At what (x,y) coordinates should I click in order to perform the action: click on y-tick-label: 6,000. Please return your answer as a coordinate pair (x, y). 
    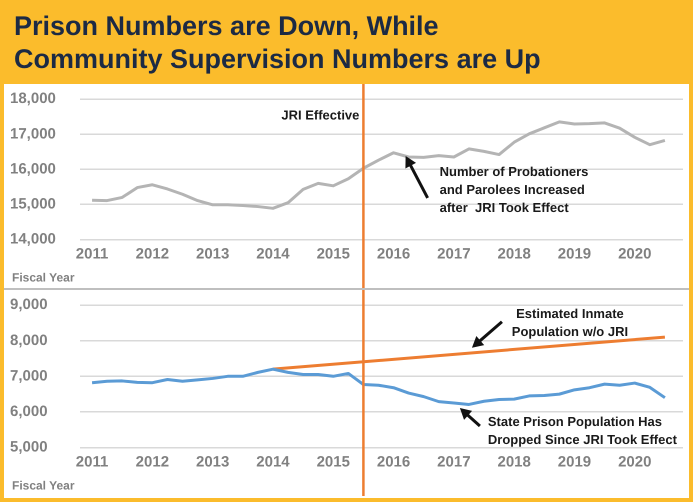
    Looking at the image, I should click on (29, 411).